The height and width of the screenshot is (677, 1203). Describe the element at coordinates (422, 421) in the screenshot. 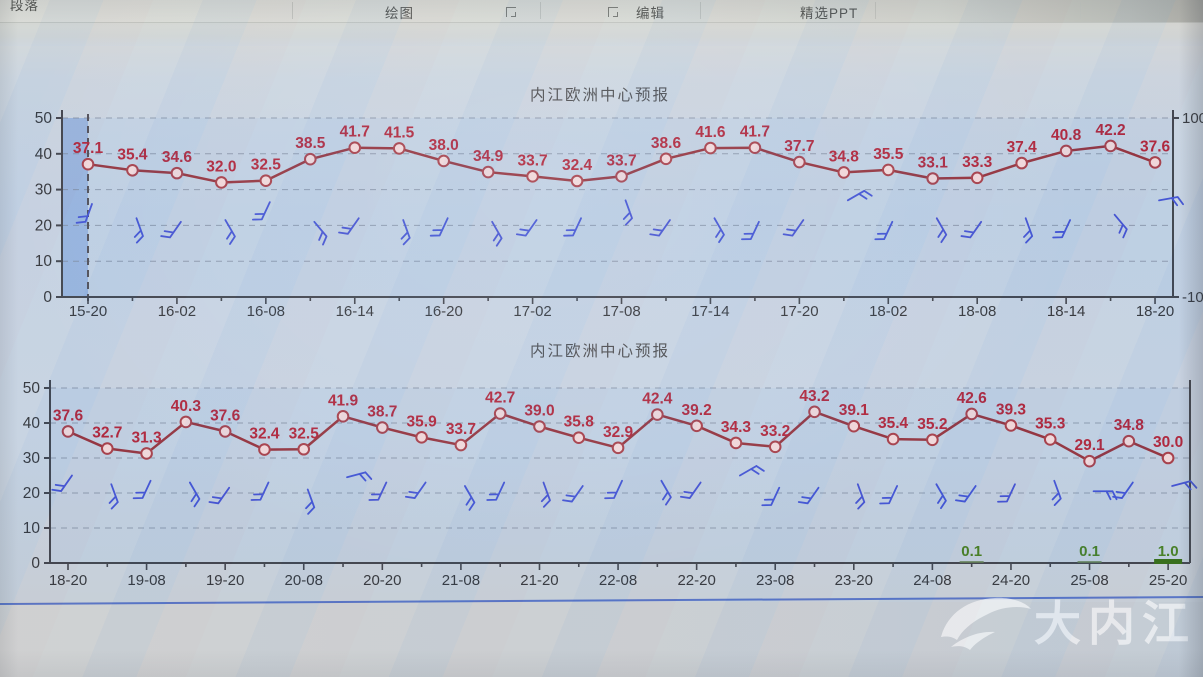

I see `value-label: 35.9` at that location.